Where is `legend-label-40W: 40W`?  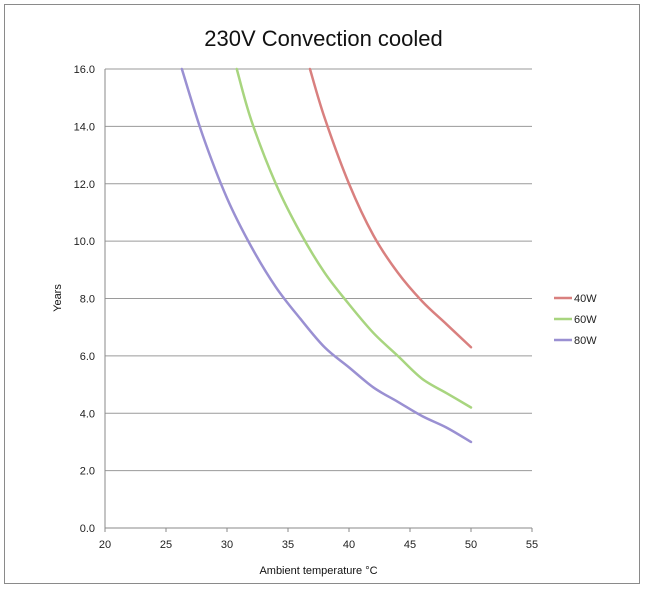
legend-label-40W: 40W is located at coordinates (585, 299).